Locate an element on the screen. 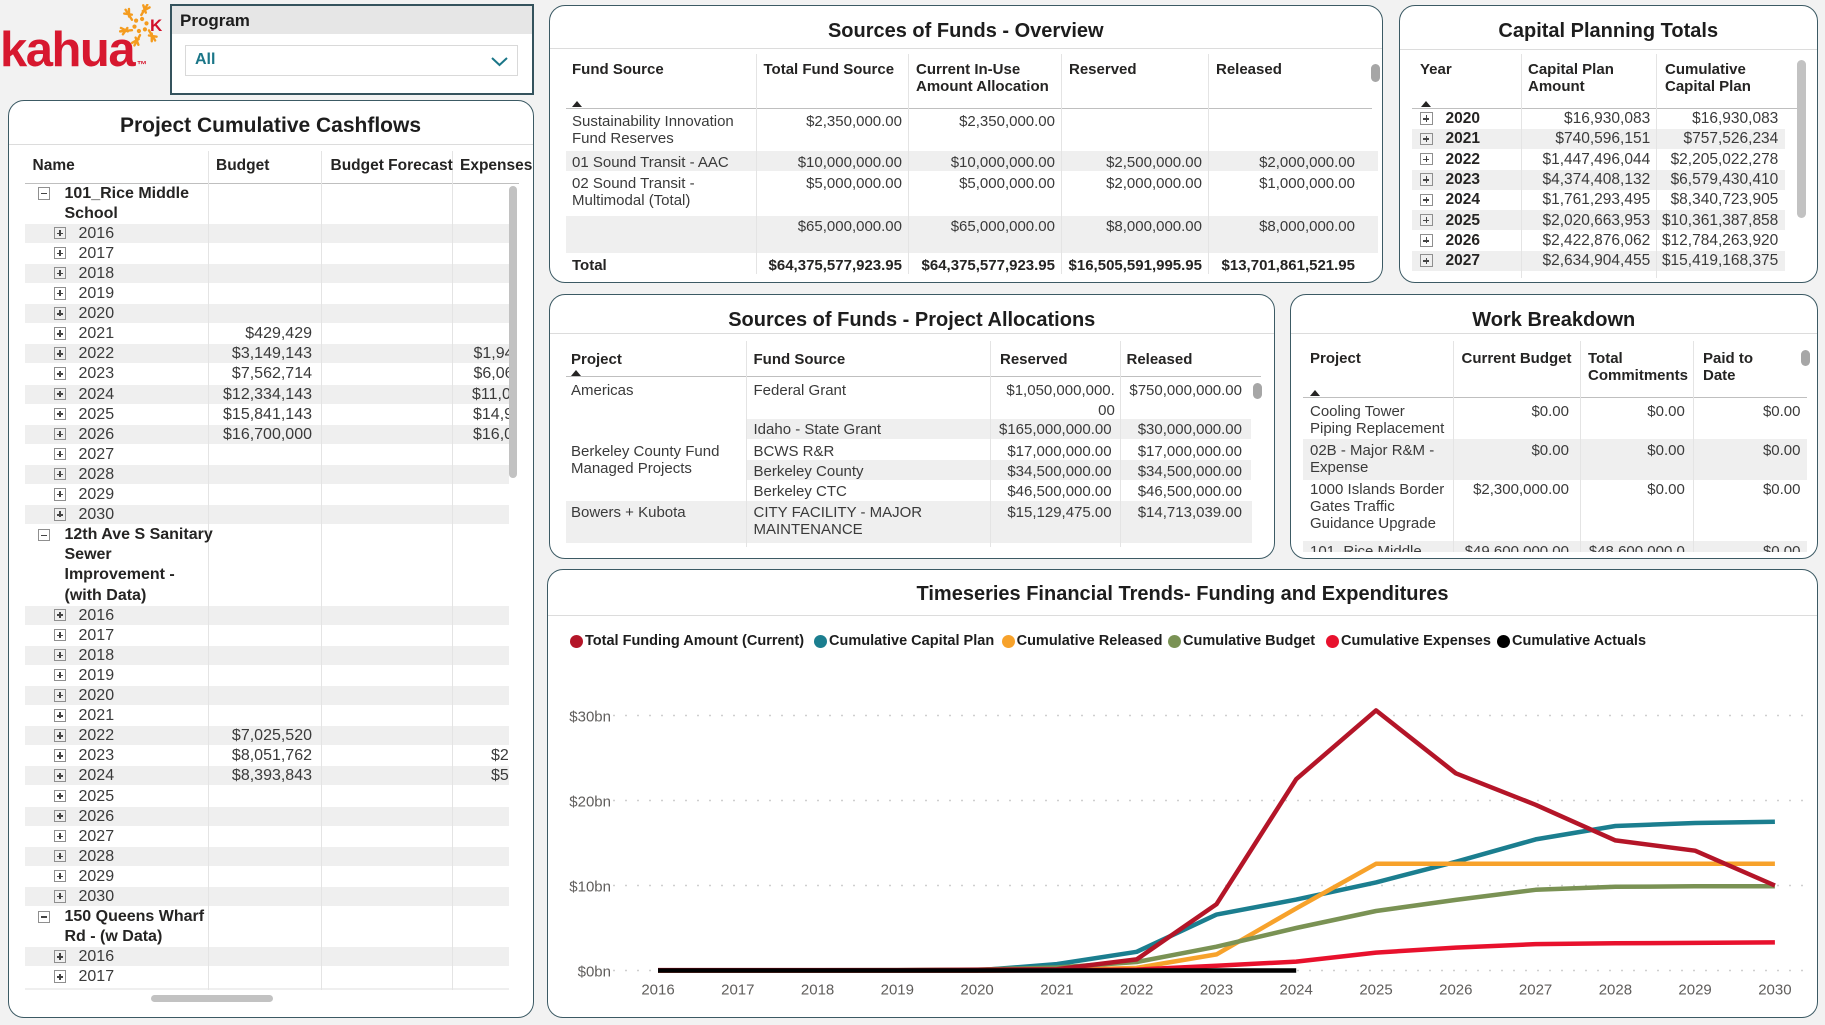 Image resolution: width=1825 pixels, height=1025 pixels. svg-text: 2019 is located at coordinates (897, 989).